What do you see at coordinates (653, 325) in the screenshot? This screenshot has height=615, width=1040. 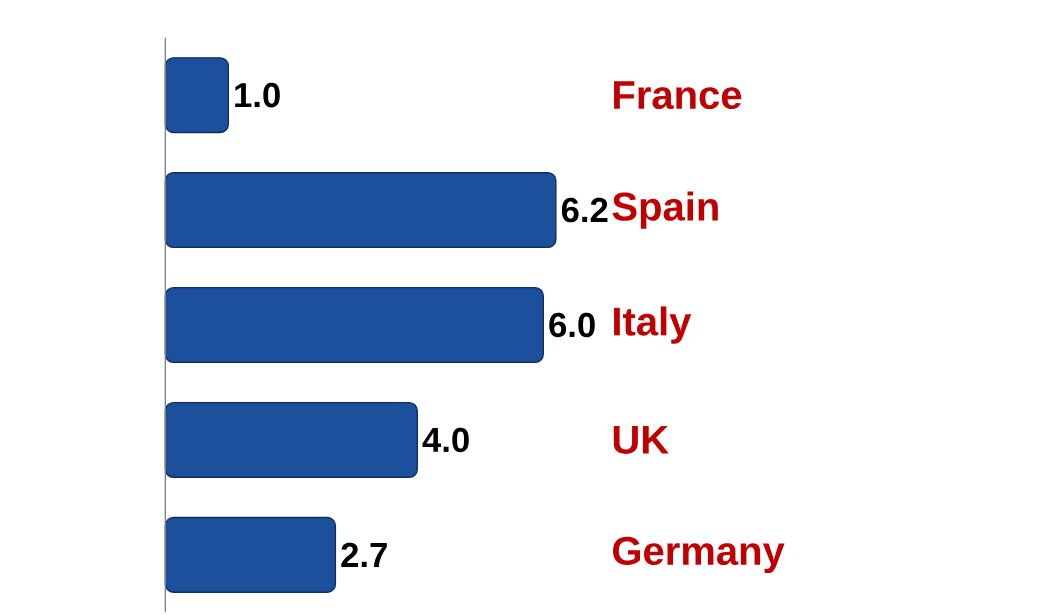 I see `y-tick-label: Italy` at bounding box center [653, 325].